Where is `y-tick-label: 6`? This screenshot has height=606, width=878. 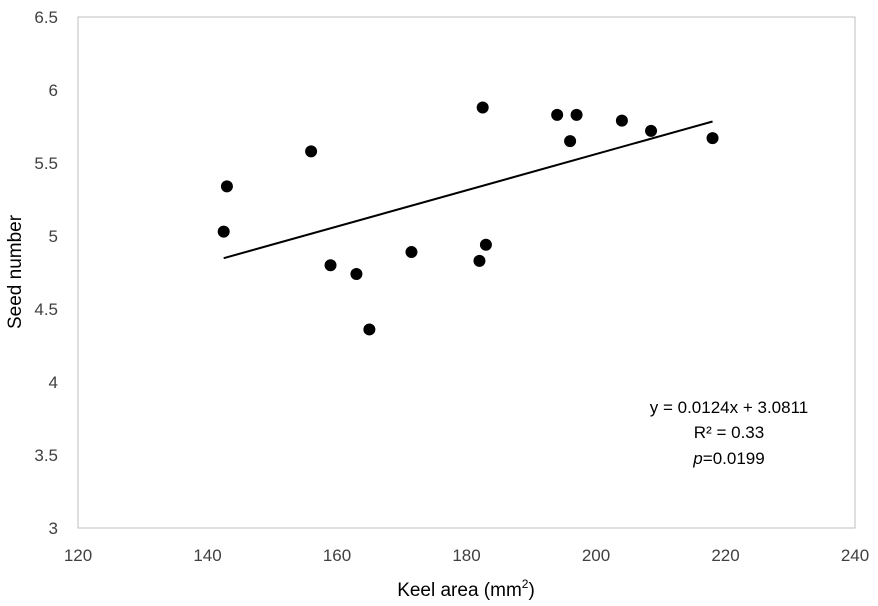
y-tick-label: 6 is located at coordinates (53, 90).